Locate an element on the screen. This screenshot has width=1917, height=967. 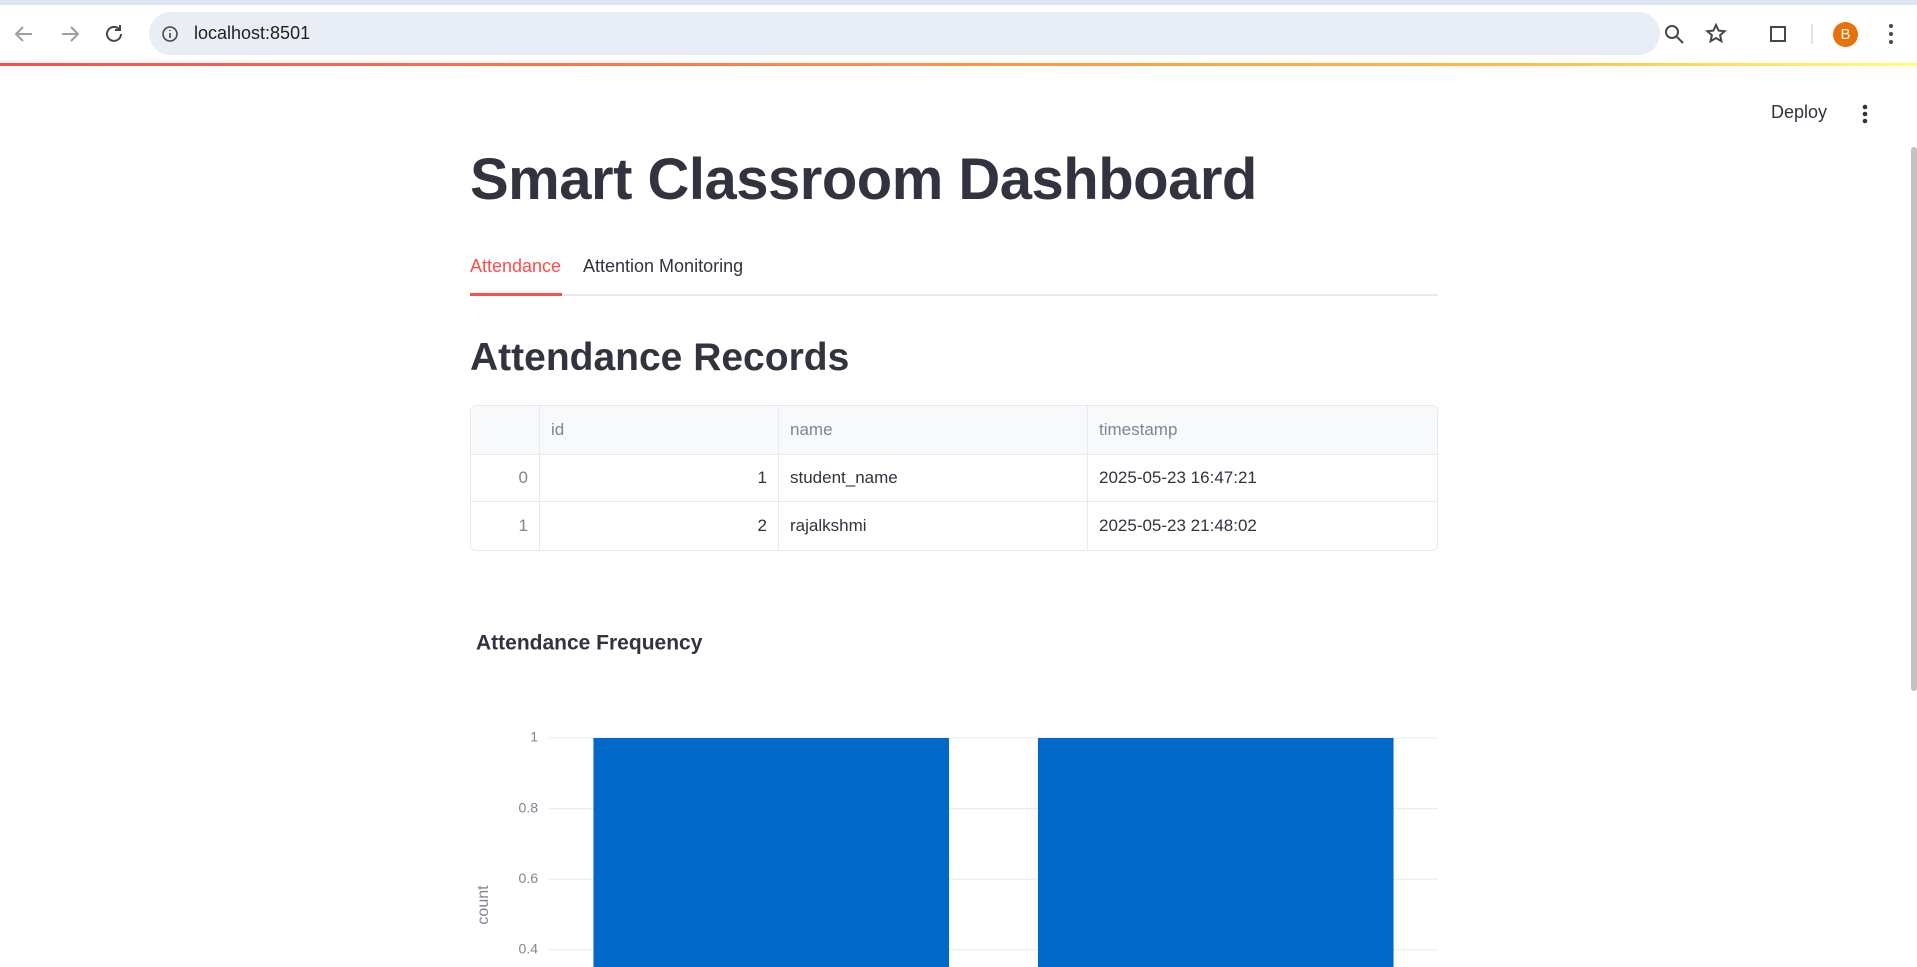
table-cell: student_name is located at coordinates (933, 478).